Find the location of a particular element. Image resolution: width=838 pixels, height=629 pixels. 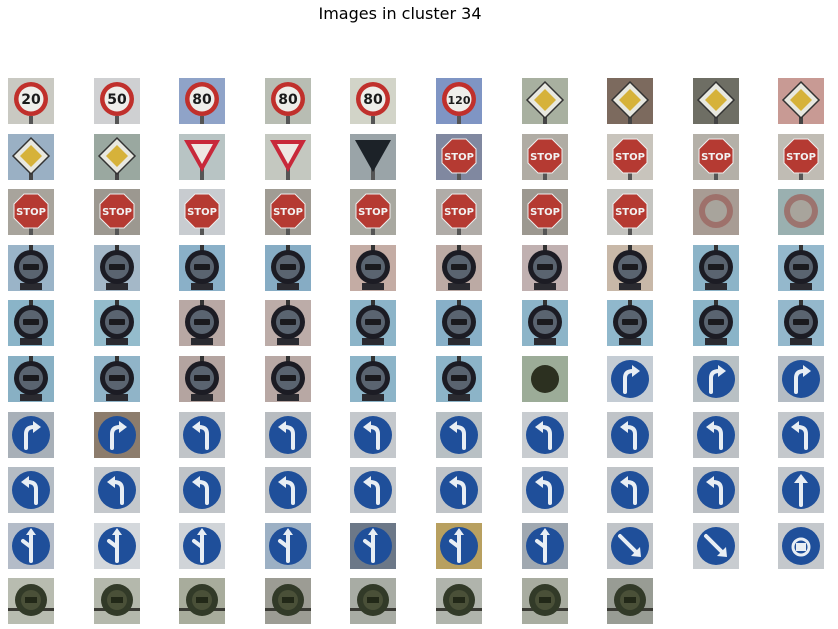

cluster-image-speed: 120 is located at coordinates (459, 101).